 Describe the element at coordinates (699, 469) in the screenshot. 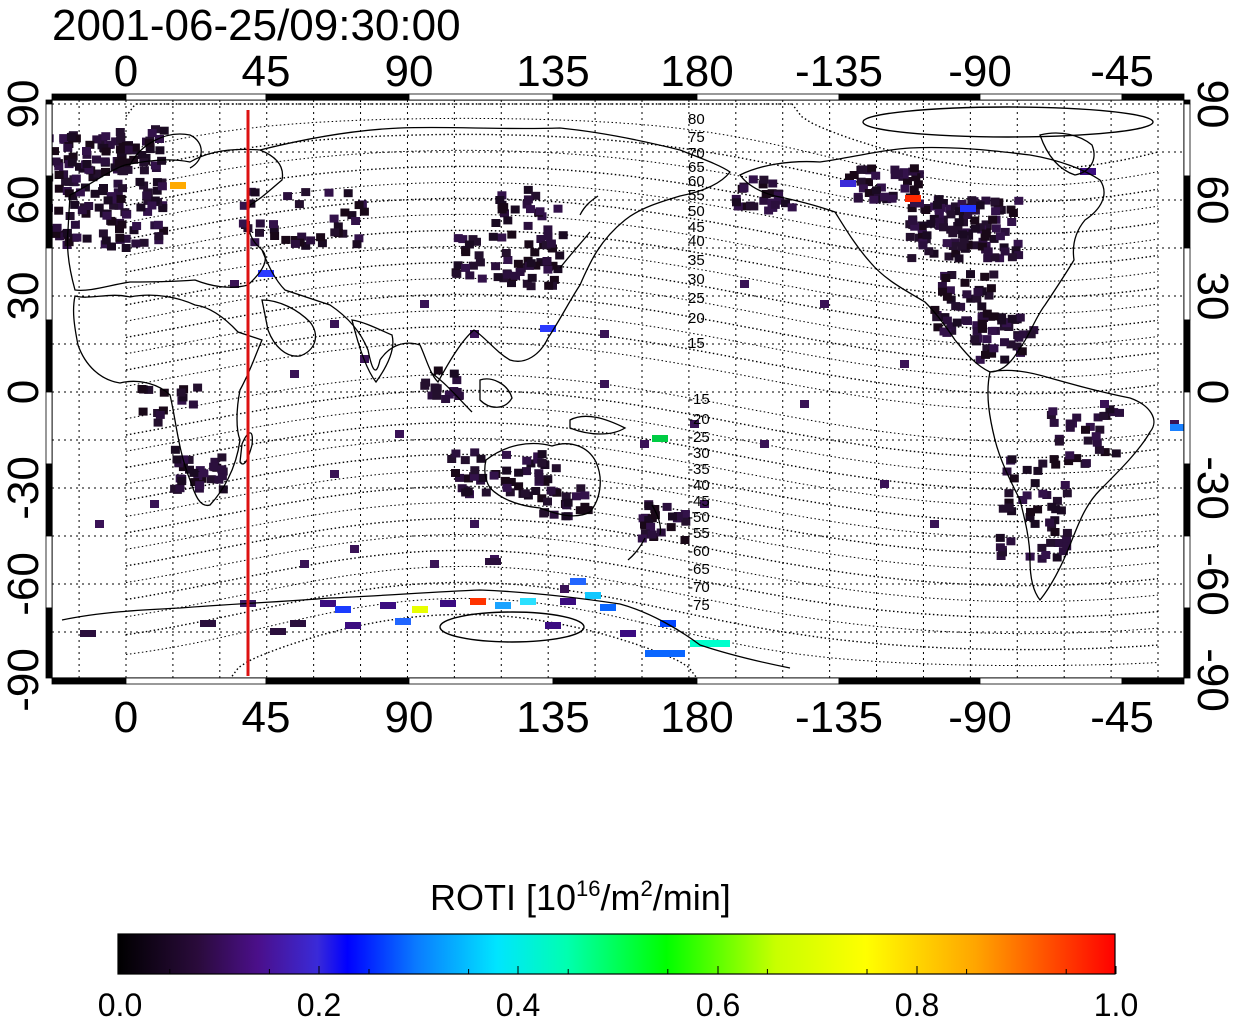

I see `mlat-label: -35` at that location.